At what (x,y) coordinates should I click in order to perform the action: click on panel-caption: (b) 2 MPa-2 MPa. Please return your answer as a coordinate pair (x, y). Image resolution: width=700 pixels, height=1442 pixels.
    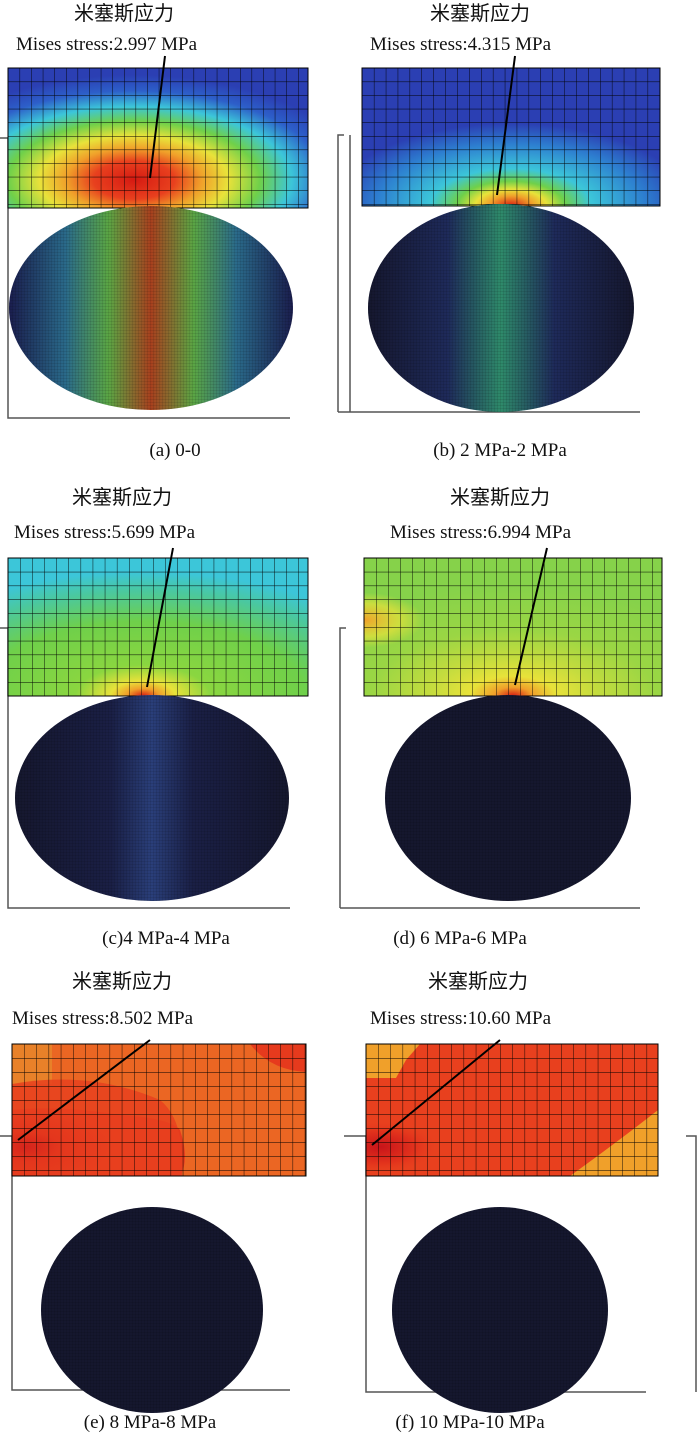
    Looking at the image, I should click on (500, 450).